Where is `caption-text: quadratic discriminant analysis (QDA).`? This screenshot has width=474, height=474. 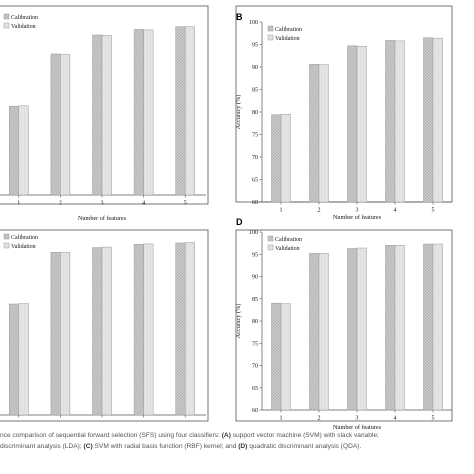
caption-text: quadratic discriminant analysis (QDA). is located at coordinates (304, 446).